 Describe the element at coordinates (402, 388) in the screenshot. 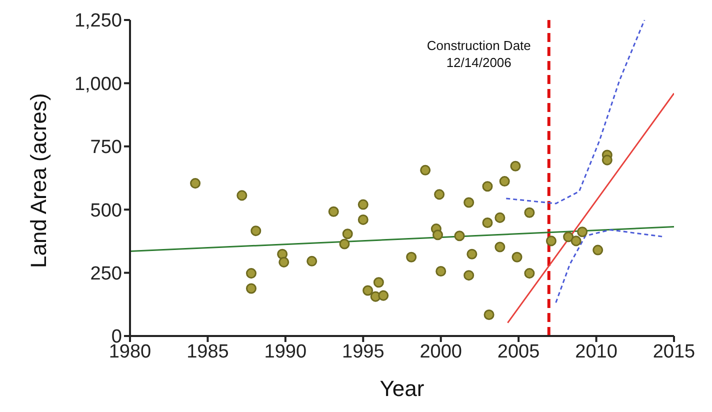

I see `x-axis-title: Year` at that location.